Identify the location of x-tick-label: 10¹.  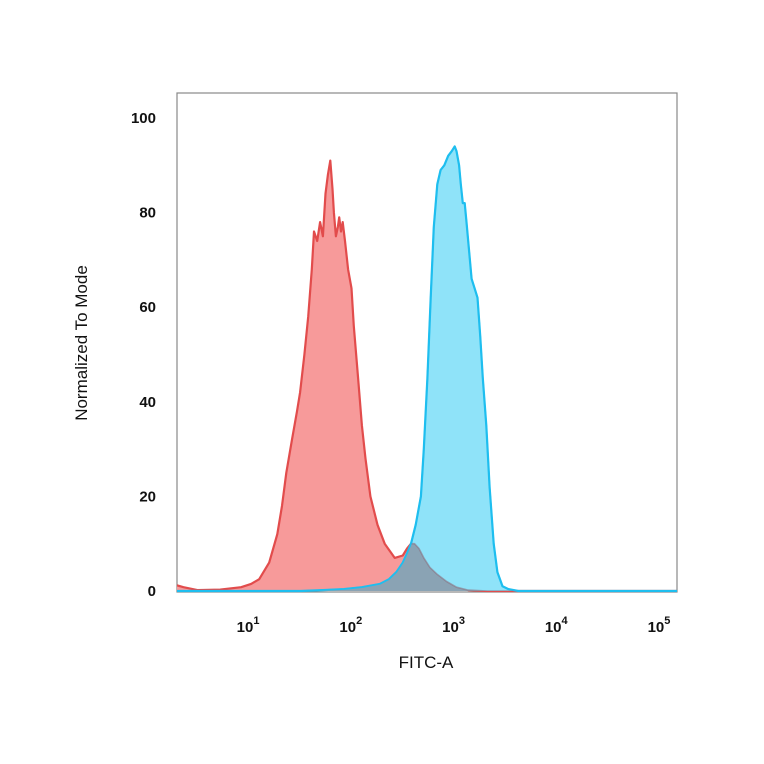
(248, 625).